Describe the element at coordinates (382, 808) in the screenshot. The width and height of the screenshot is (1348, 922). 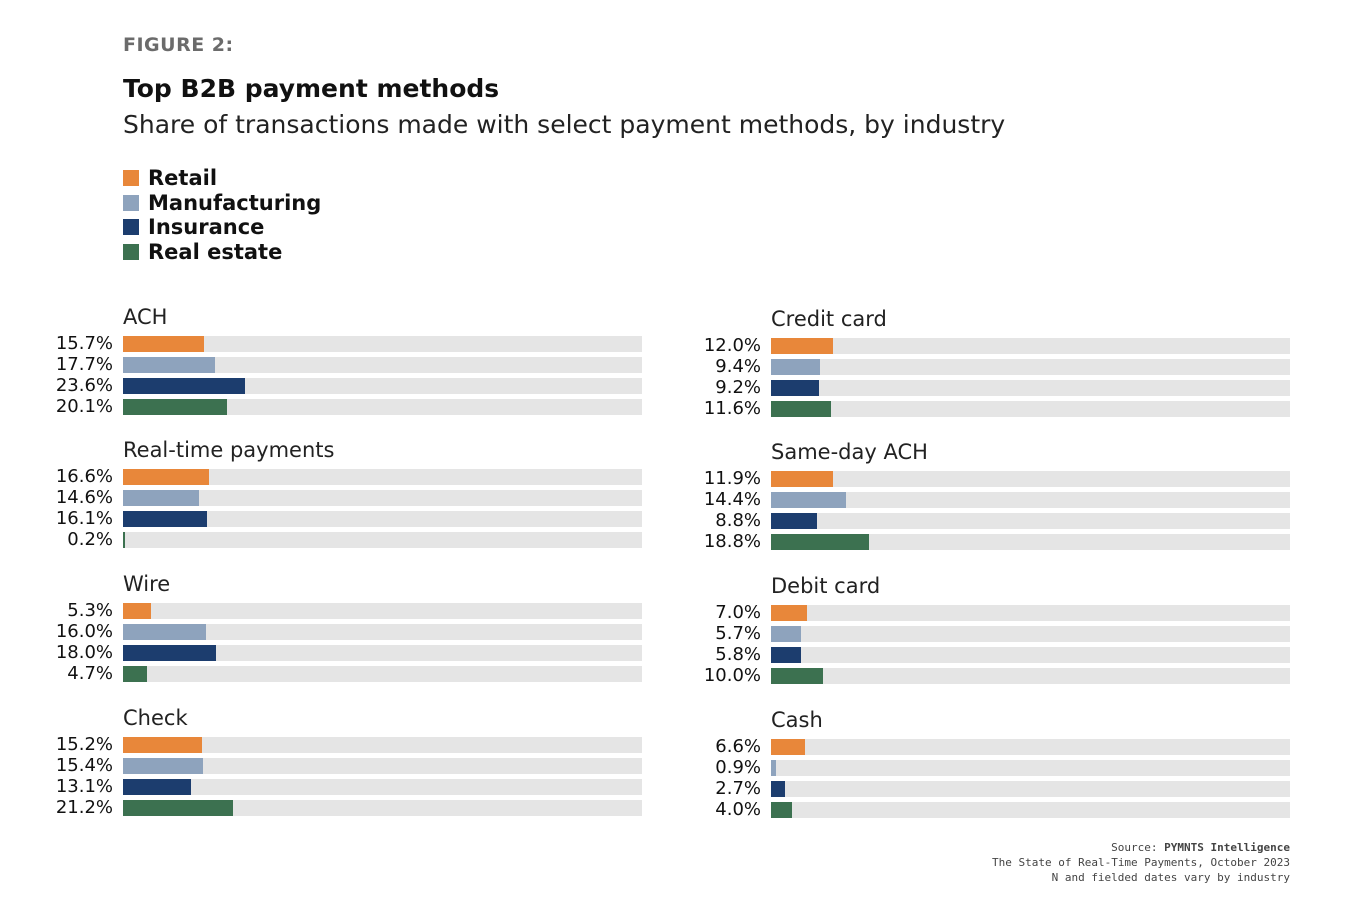
I see `bar-track-check-real-estate` at that location.